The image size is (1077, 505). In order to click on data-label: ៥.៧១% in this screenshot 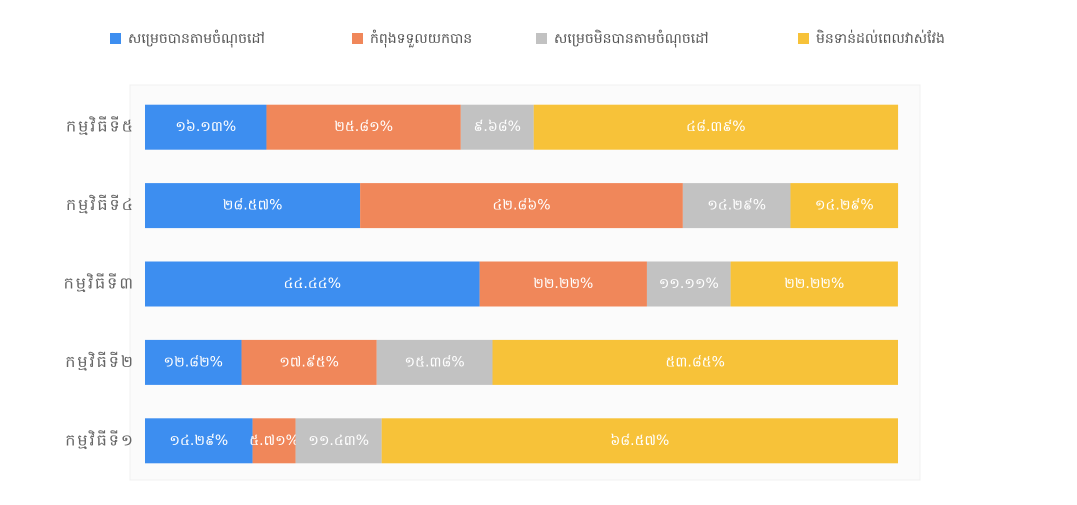, I will do `click(274, 441)`.